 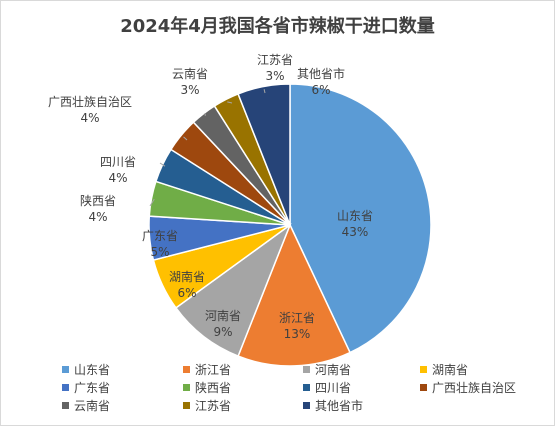 I want to click on legend-item-6: 陕西省, so click(x=207, y=387).